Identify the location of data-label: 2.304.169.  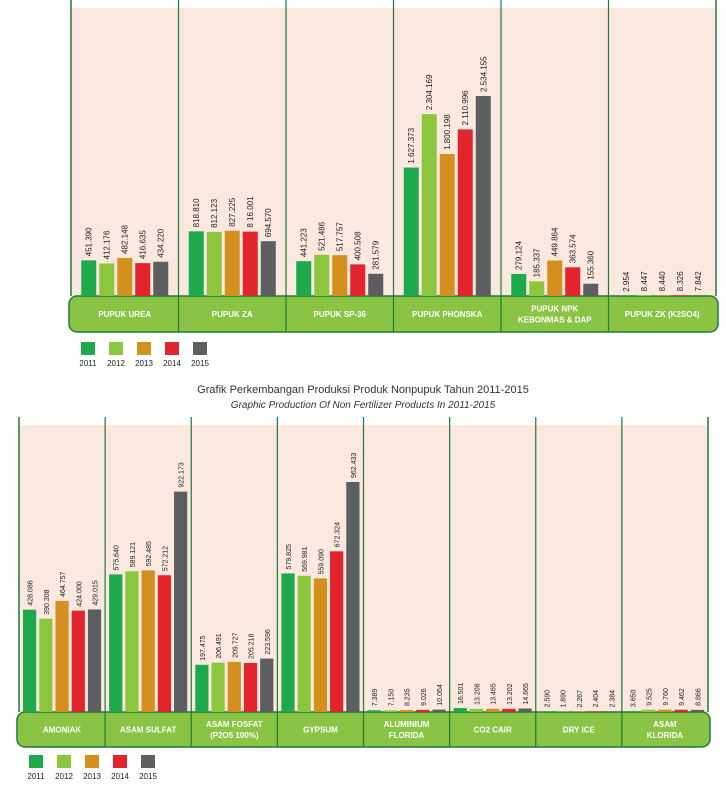
(429, 92).